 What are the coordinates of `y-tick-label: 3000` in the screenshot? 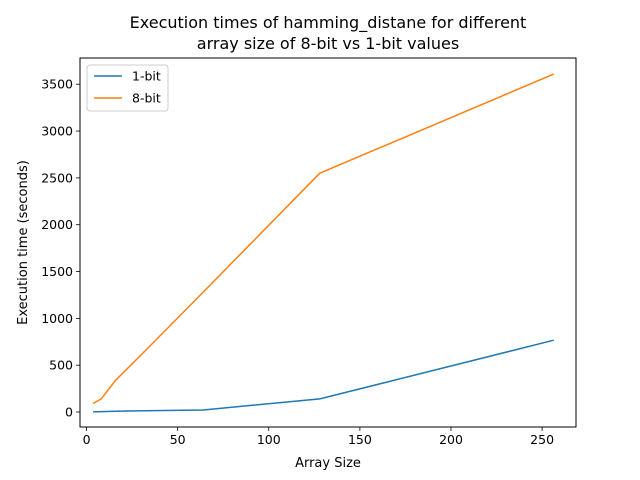 It's located at (57, 131).